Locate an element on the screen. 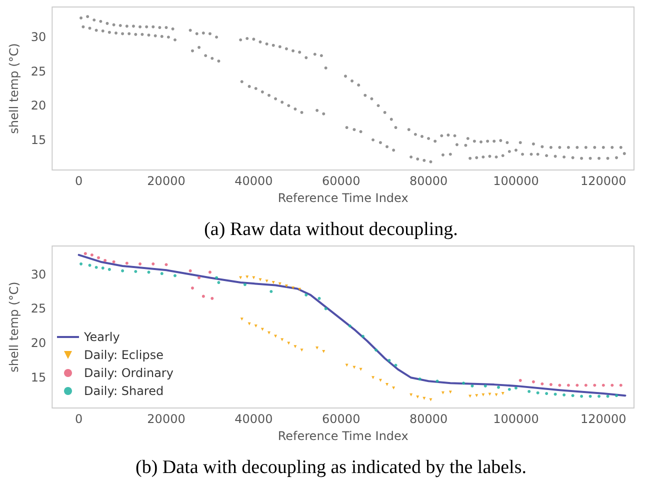 The width and height of the screenshot is (662, 485). y-tick-label: 15 is located at coordinates (38, 377).